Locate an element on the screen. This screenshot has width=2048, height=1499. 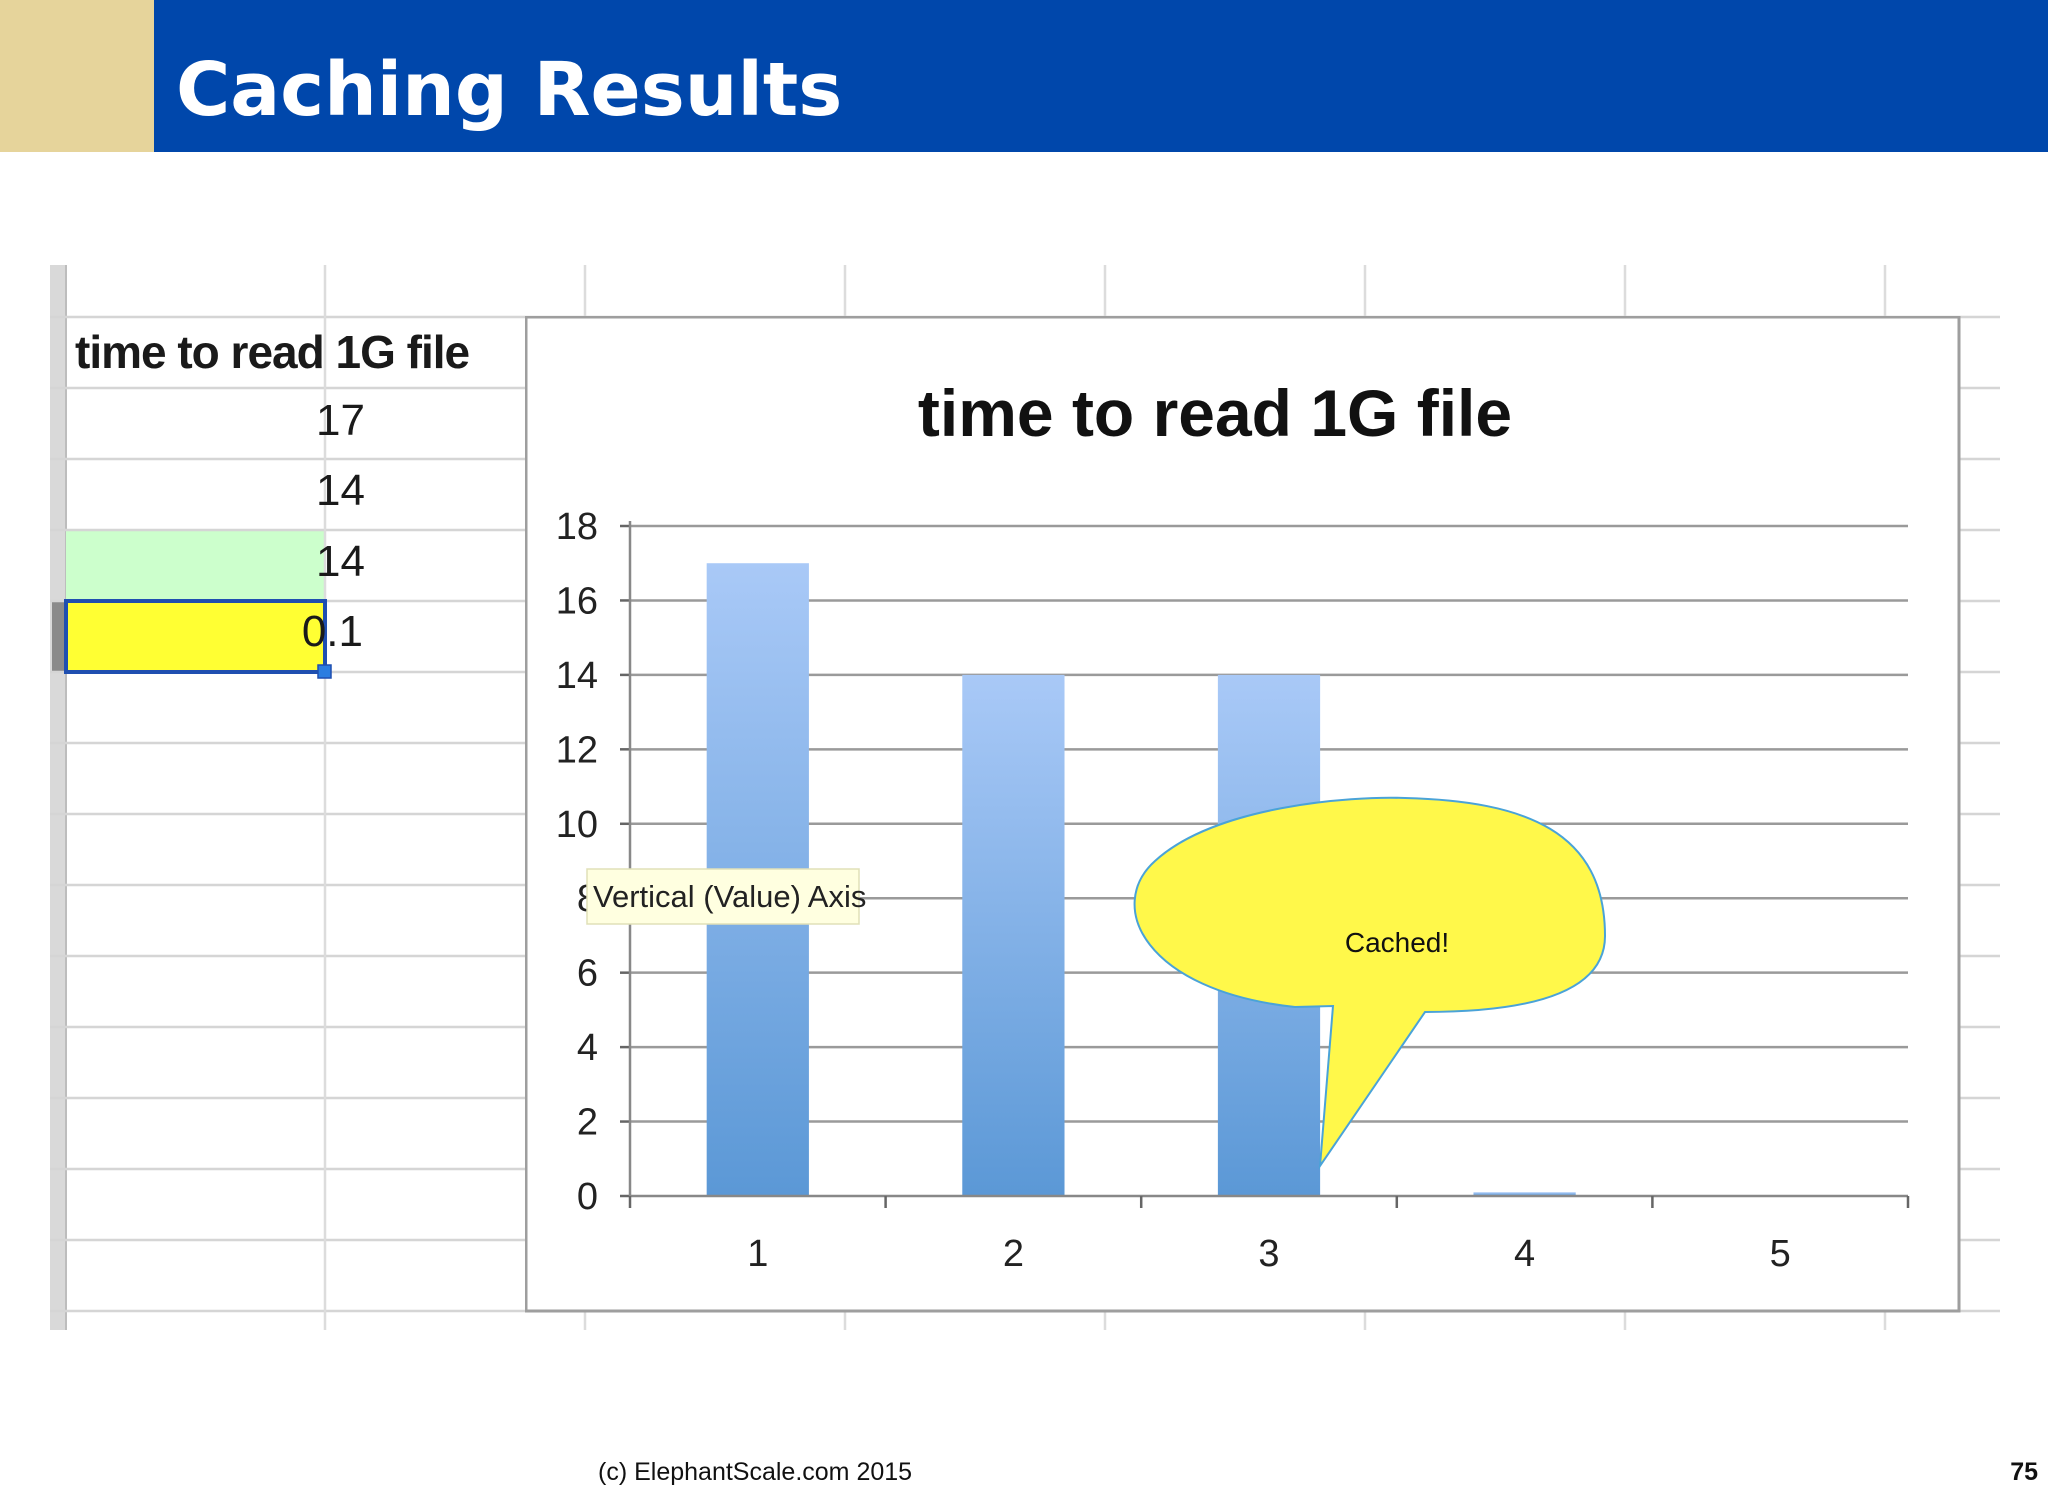
cached-callout: Cached! is located at coordinates (1370, 983).